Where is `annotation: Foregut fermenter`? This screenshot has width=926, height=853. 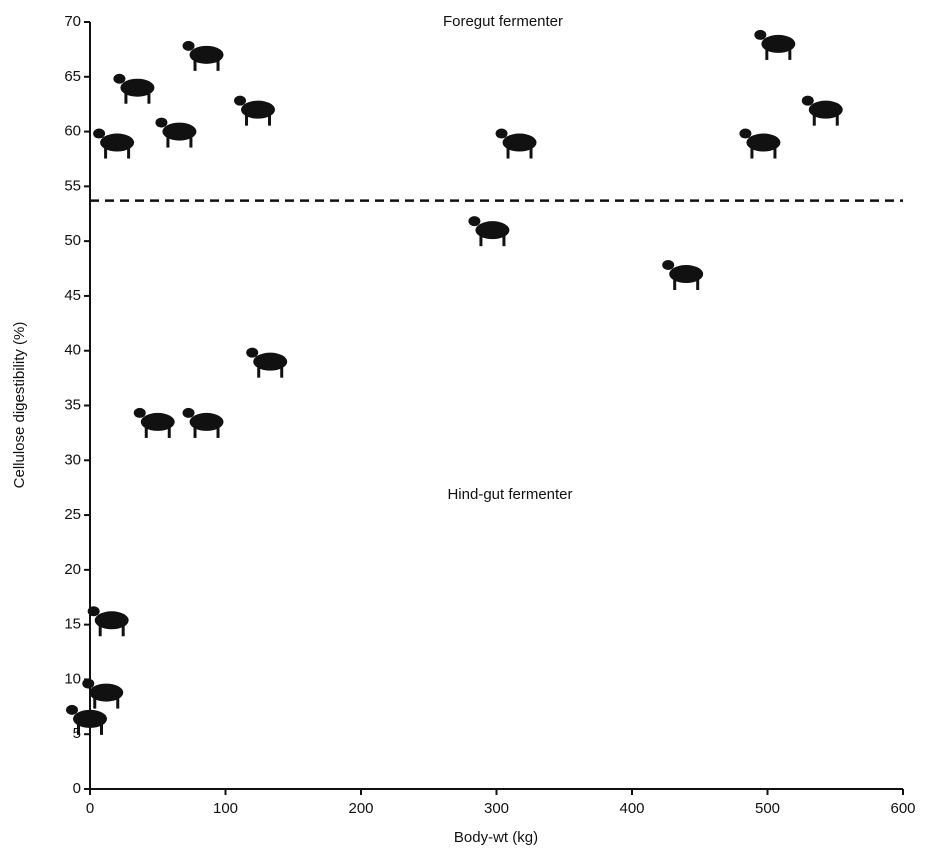
annotation: Foregut fermenter is located at coordinates (503, 21).